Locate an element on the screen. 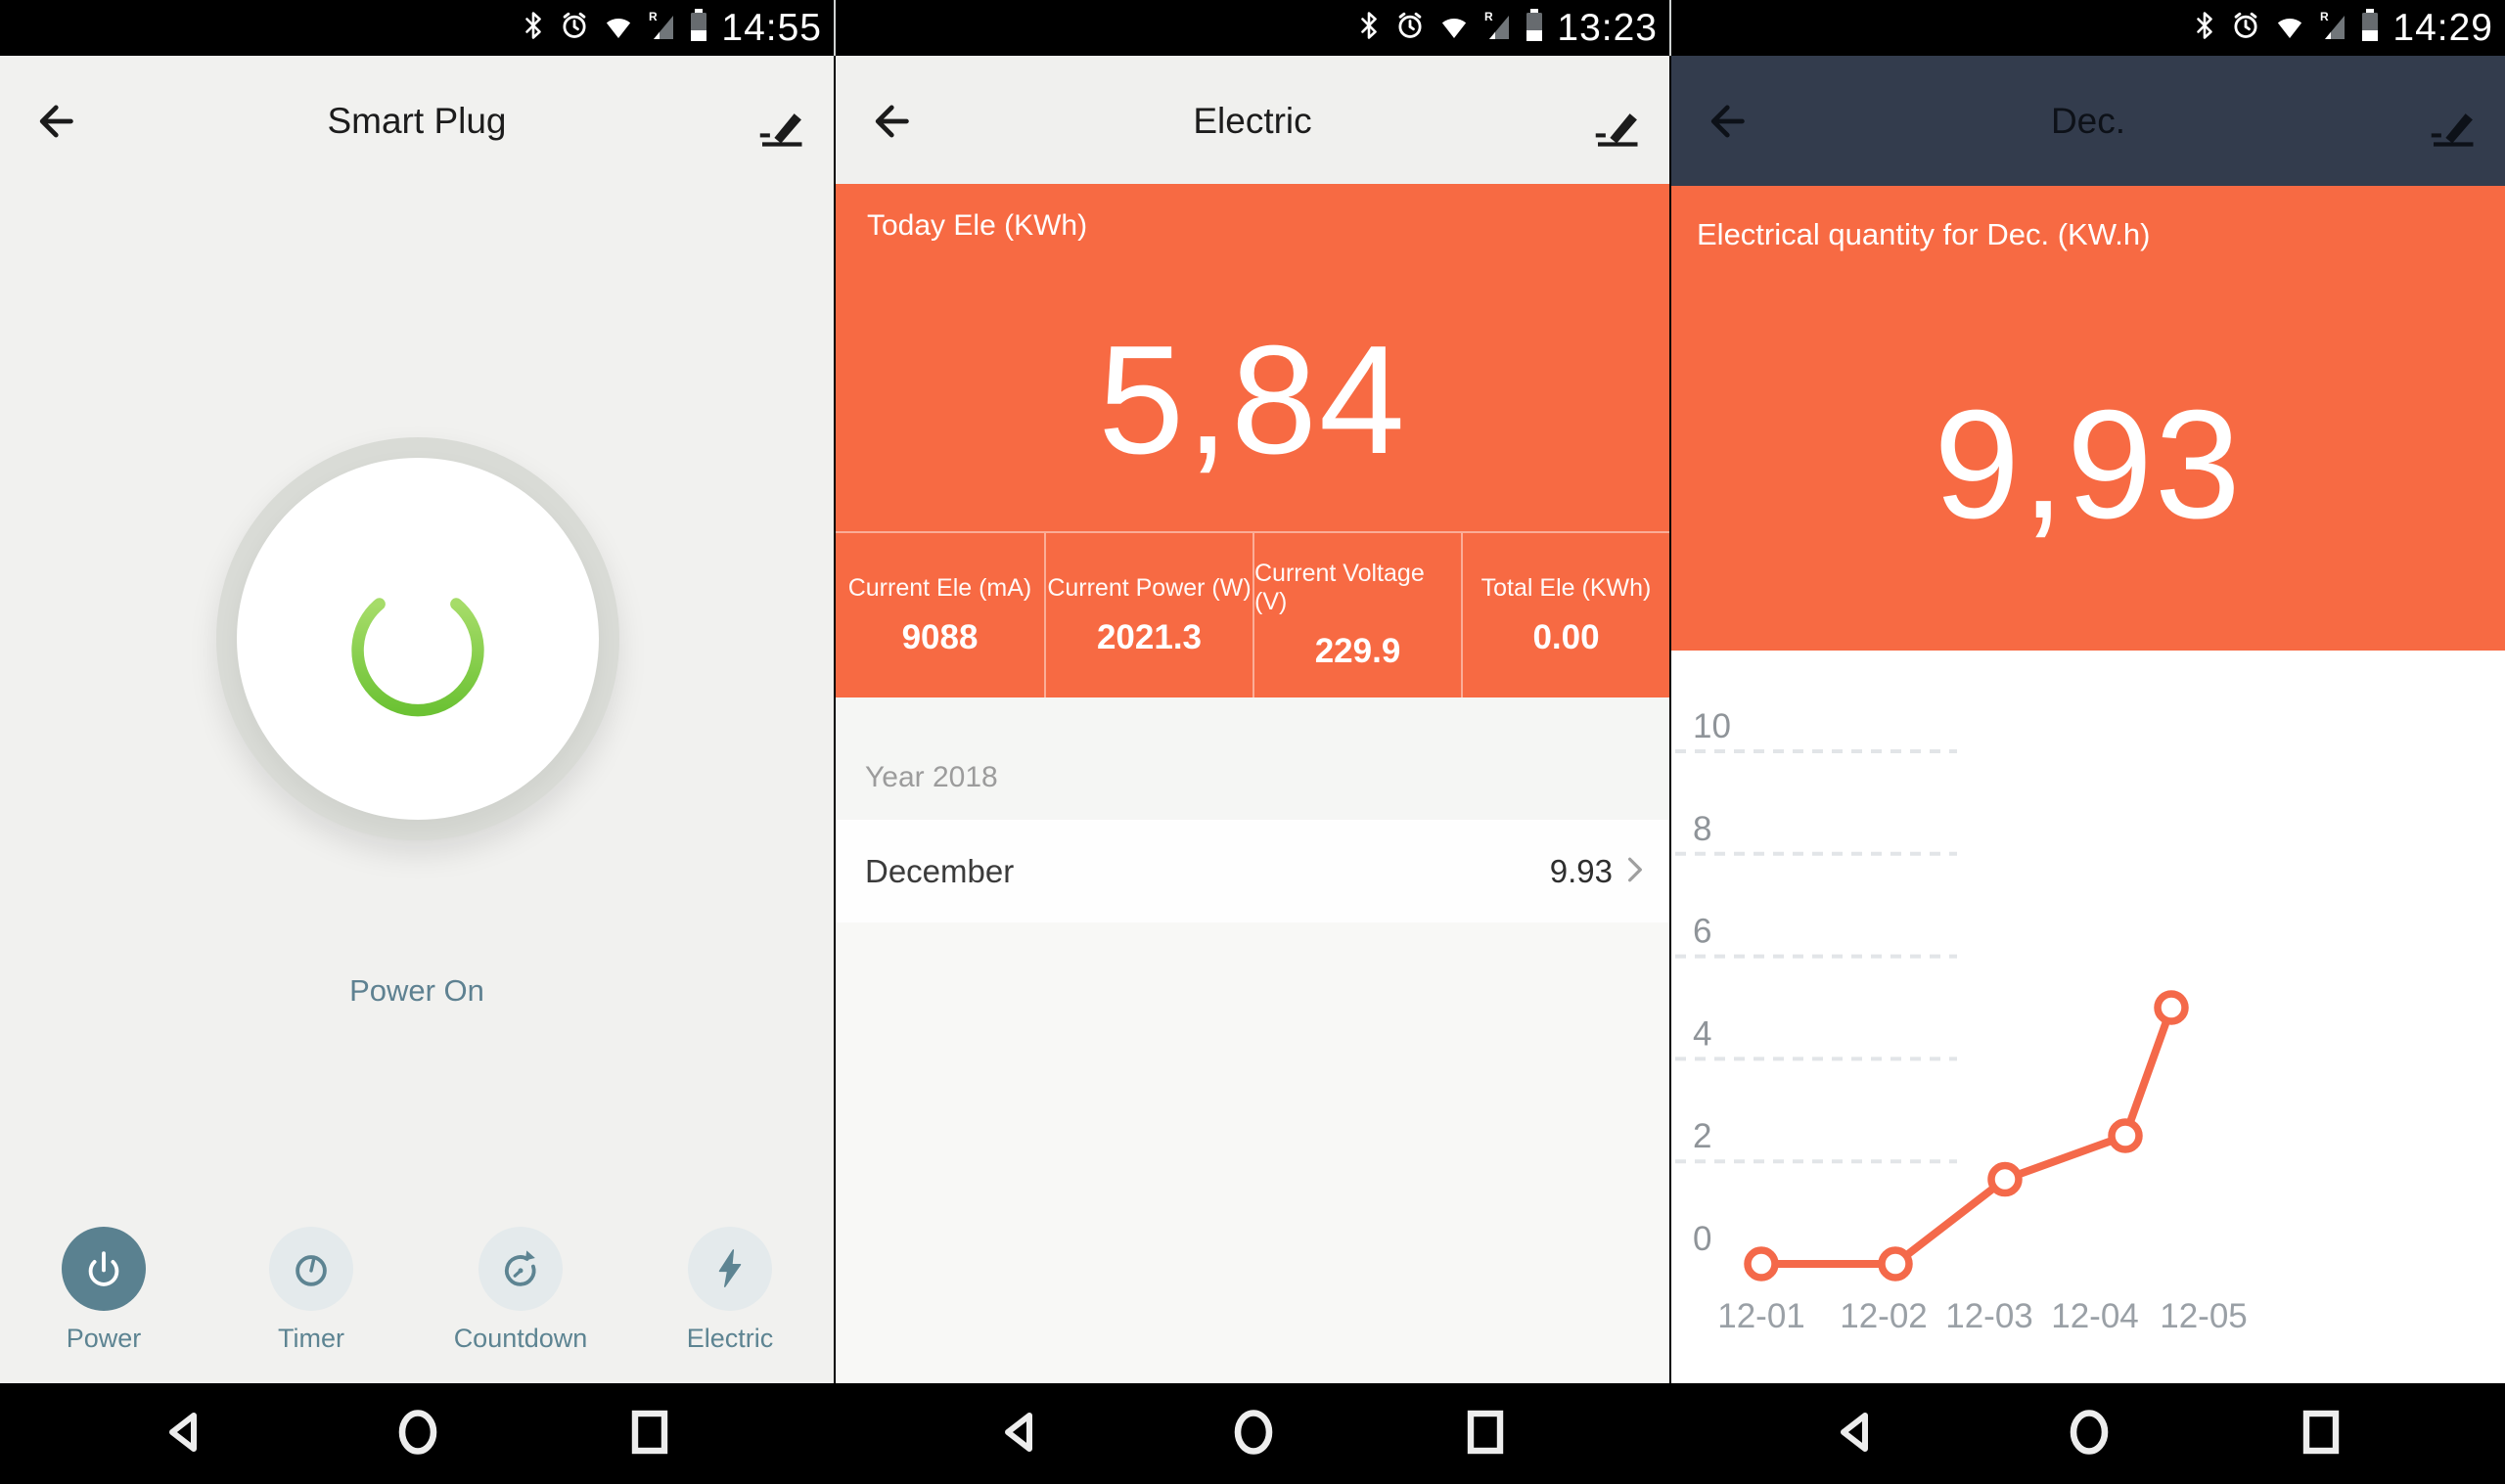 This screenshot has height=1484, width=2505. bottom-tab-bar: Power Timer Countdown Electric is located at coordinates (417, 1305).